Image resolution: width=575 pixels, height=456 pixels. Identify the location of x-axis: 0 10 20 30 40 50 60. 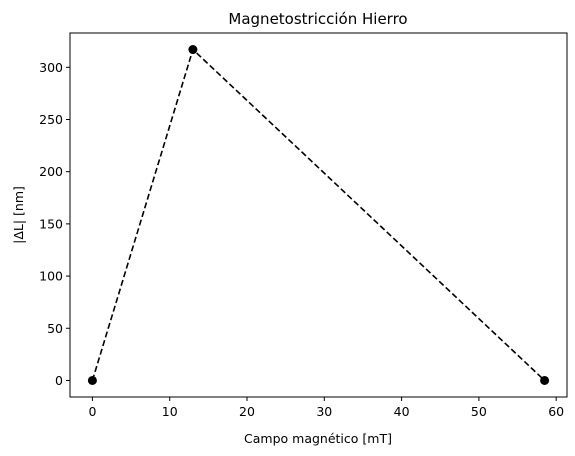
(326, 408).